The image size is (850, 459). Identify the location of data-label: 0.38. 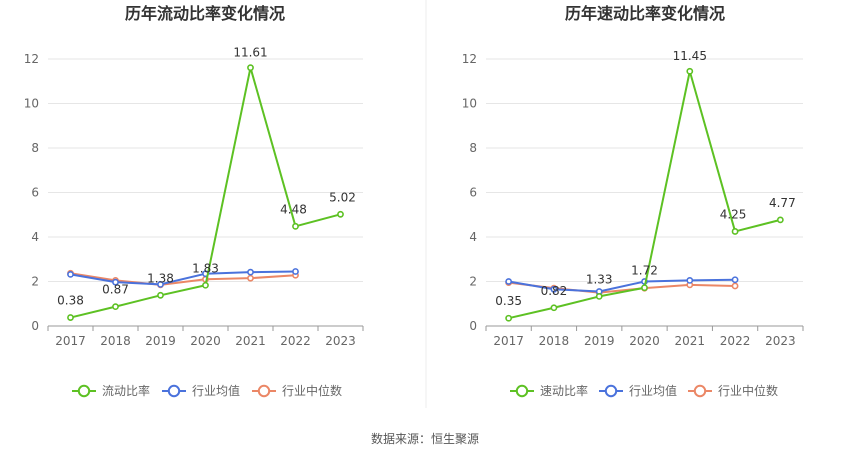
(70, 301).